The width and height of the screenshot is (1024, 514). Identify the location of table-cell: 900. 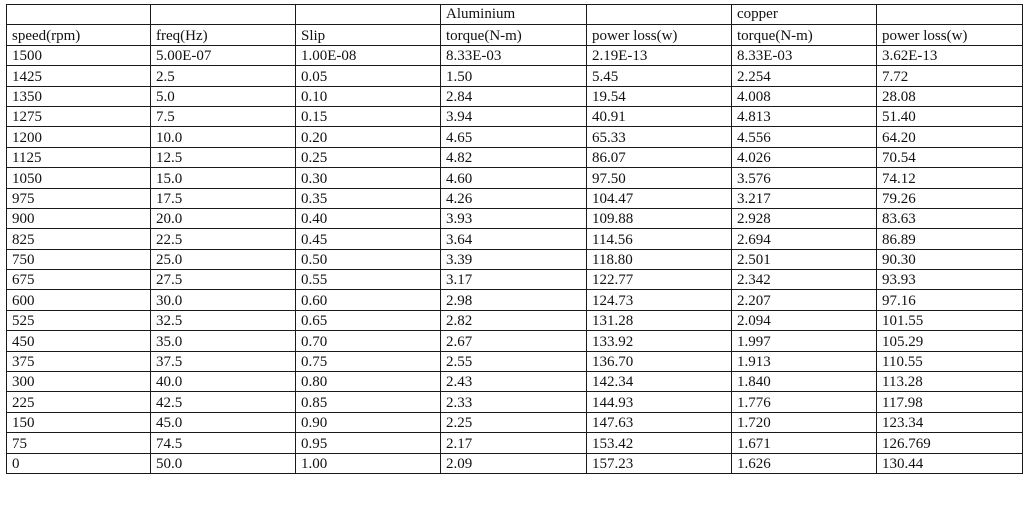
(78, 218).